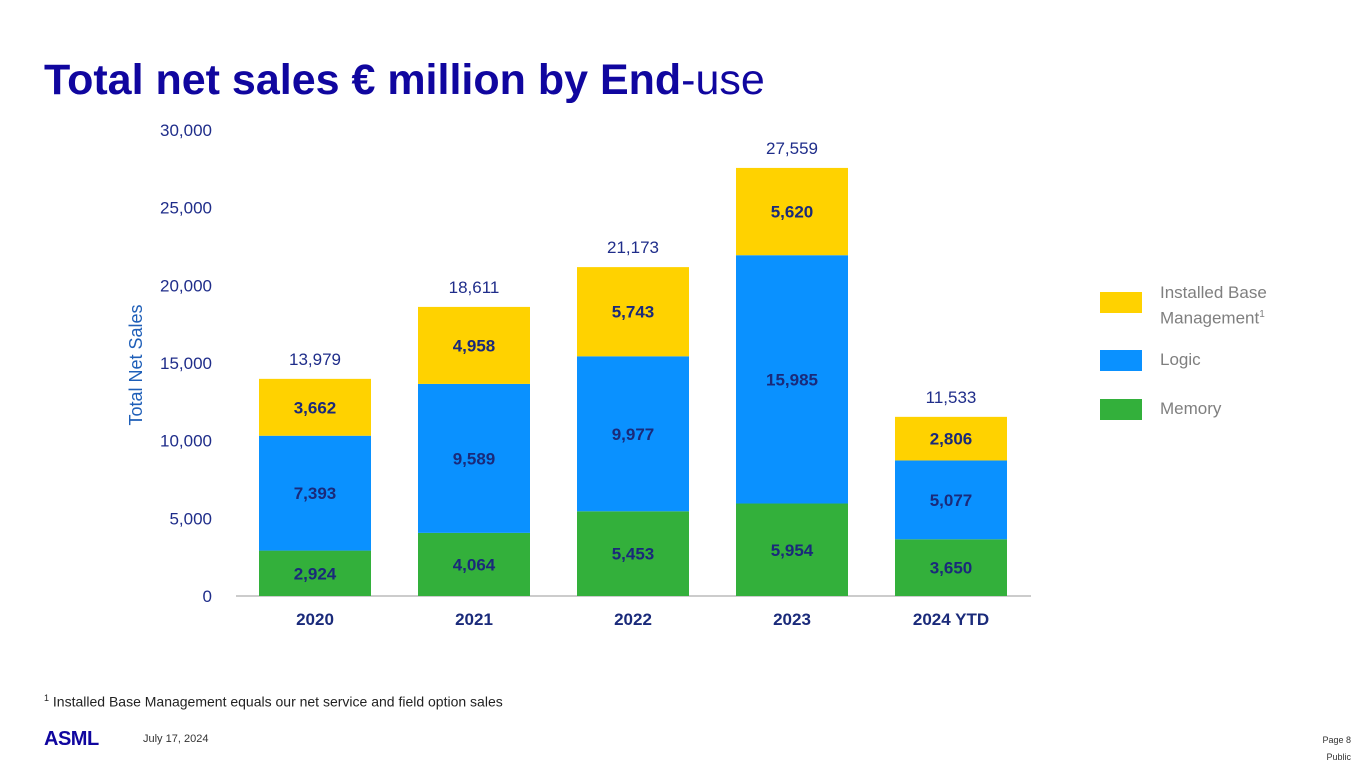  What do you see at coordinates (186, 130) in the screenshot?
I see `y-tick-label: 30,000` at bounding box center [186, 130].